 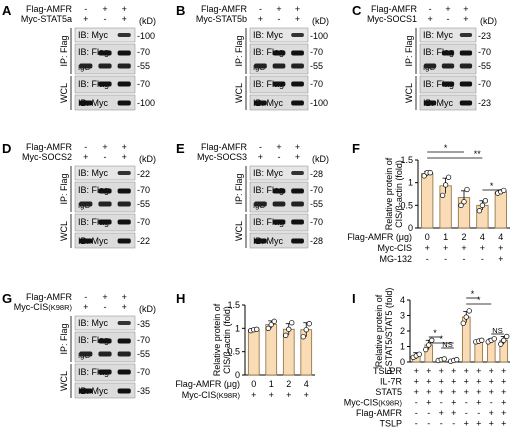 I want to click on y-tick-label: 4, so click(x=402, y=300).